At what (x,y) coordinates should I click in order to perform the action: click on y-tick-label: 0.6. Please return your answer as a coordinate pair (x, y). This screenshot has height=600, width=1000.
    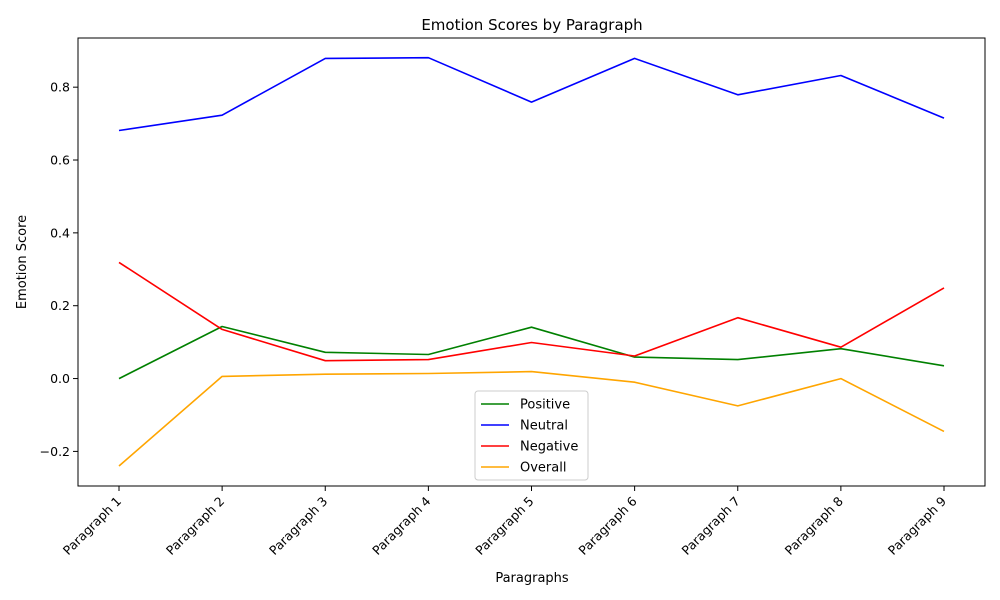
    Looking at the image, I should click on (60, 160).